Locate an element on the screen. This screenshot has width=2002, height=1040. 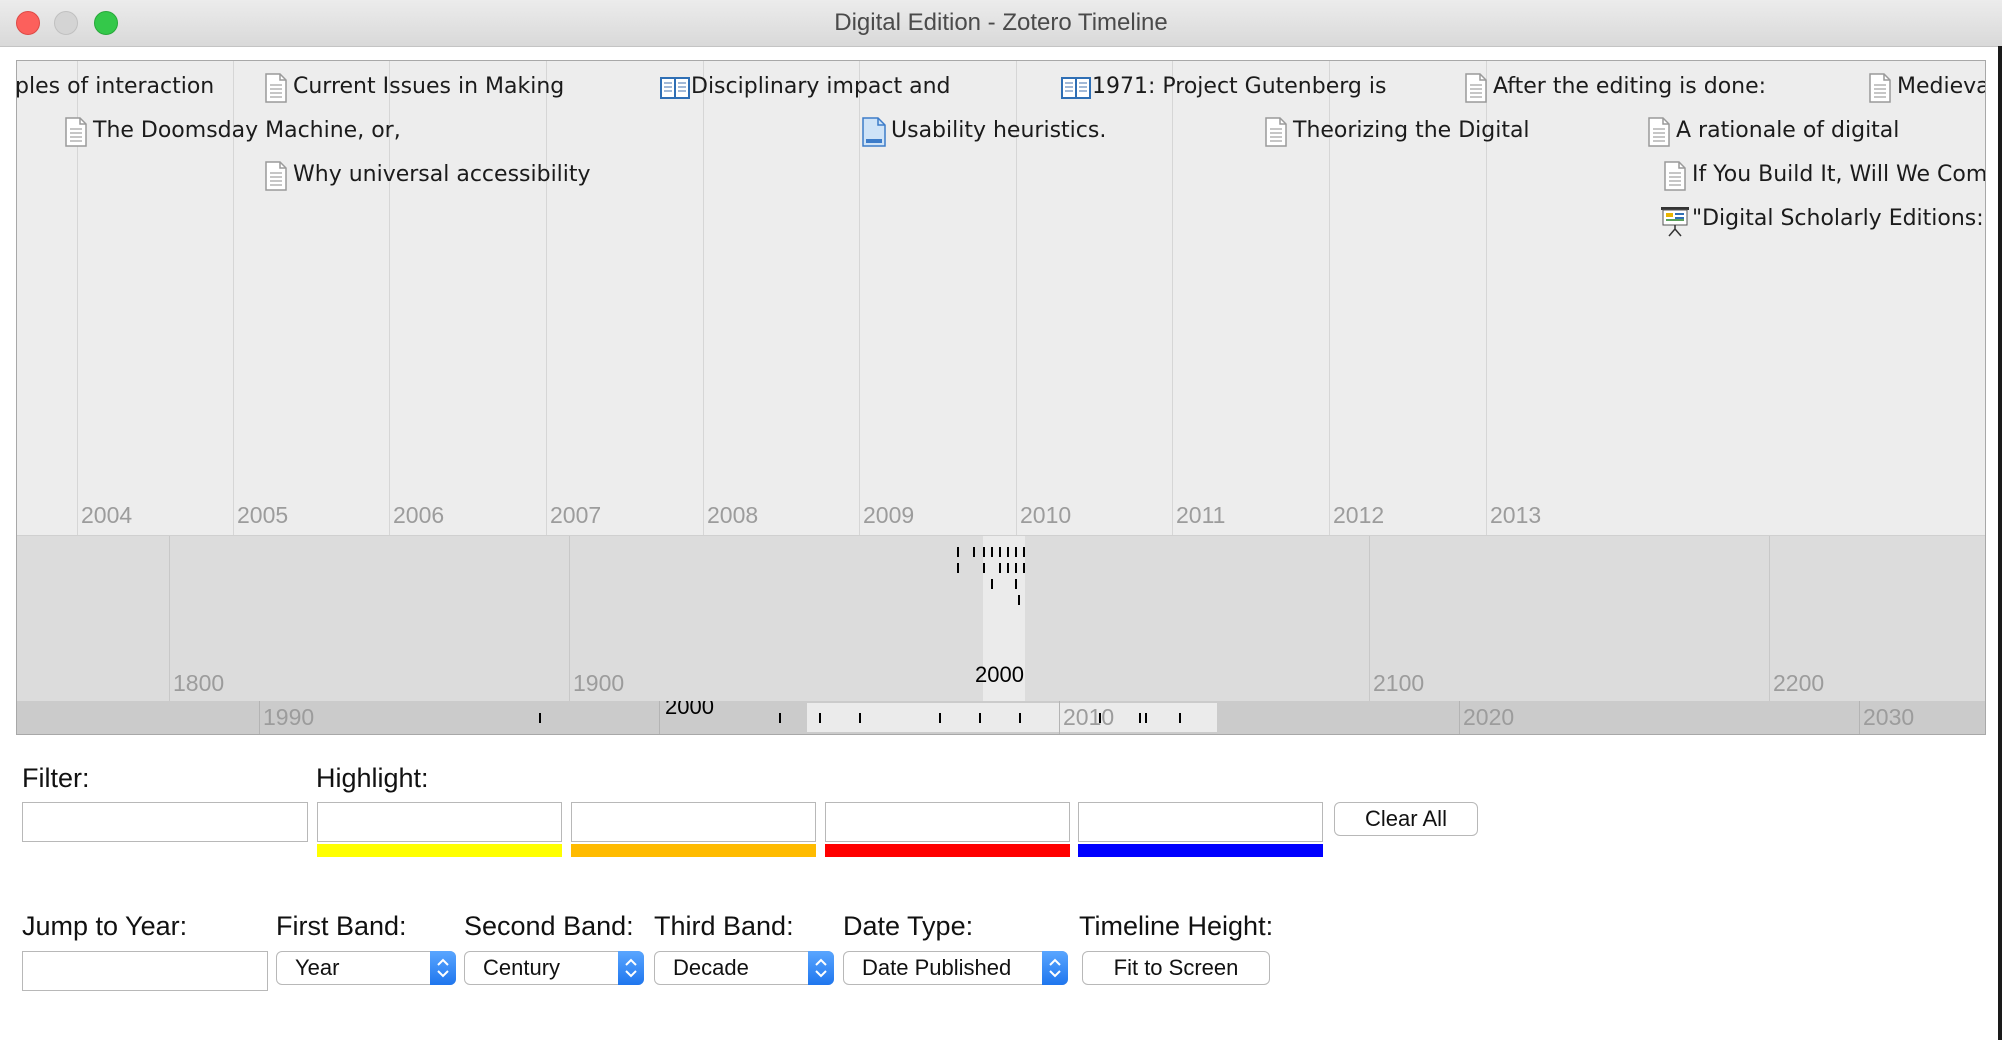
year-label: 2005 is located at coordinates (263, 515).